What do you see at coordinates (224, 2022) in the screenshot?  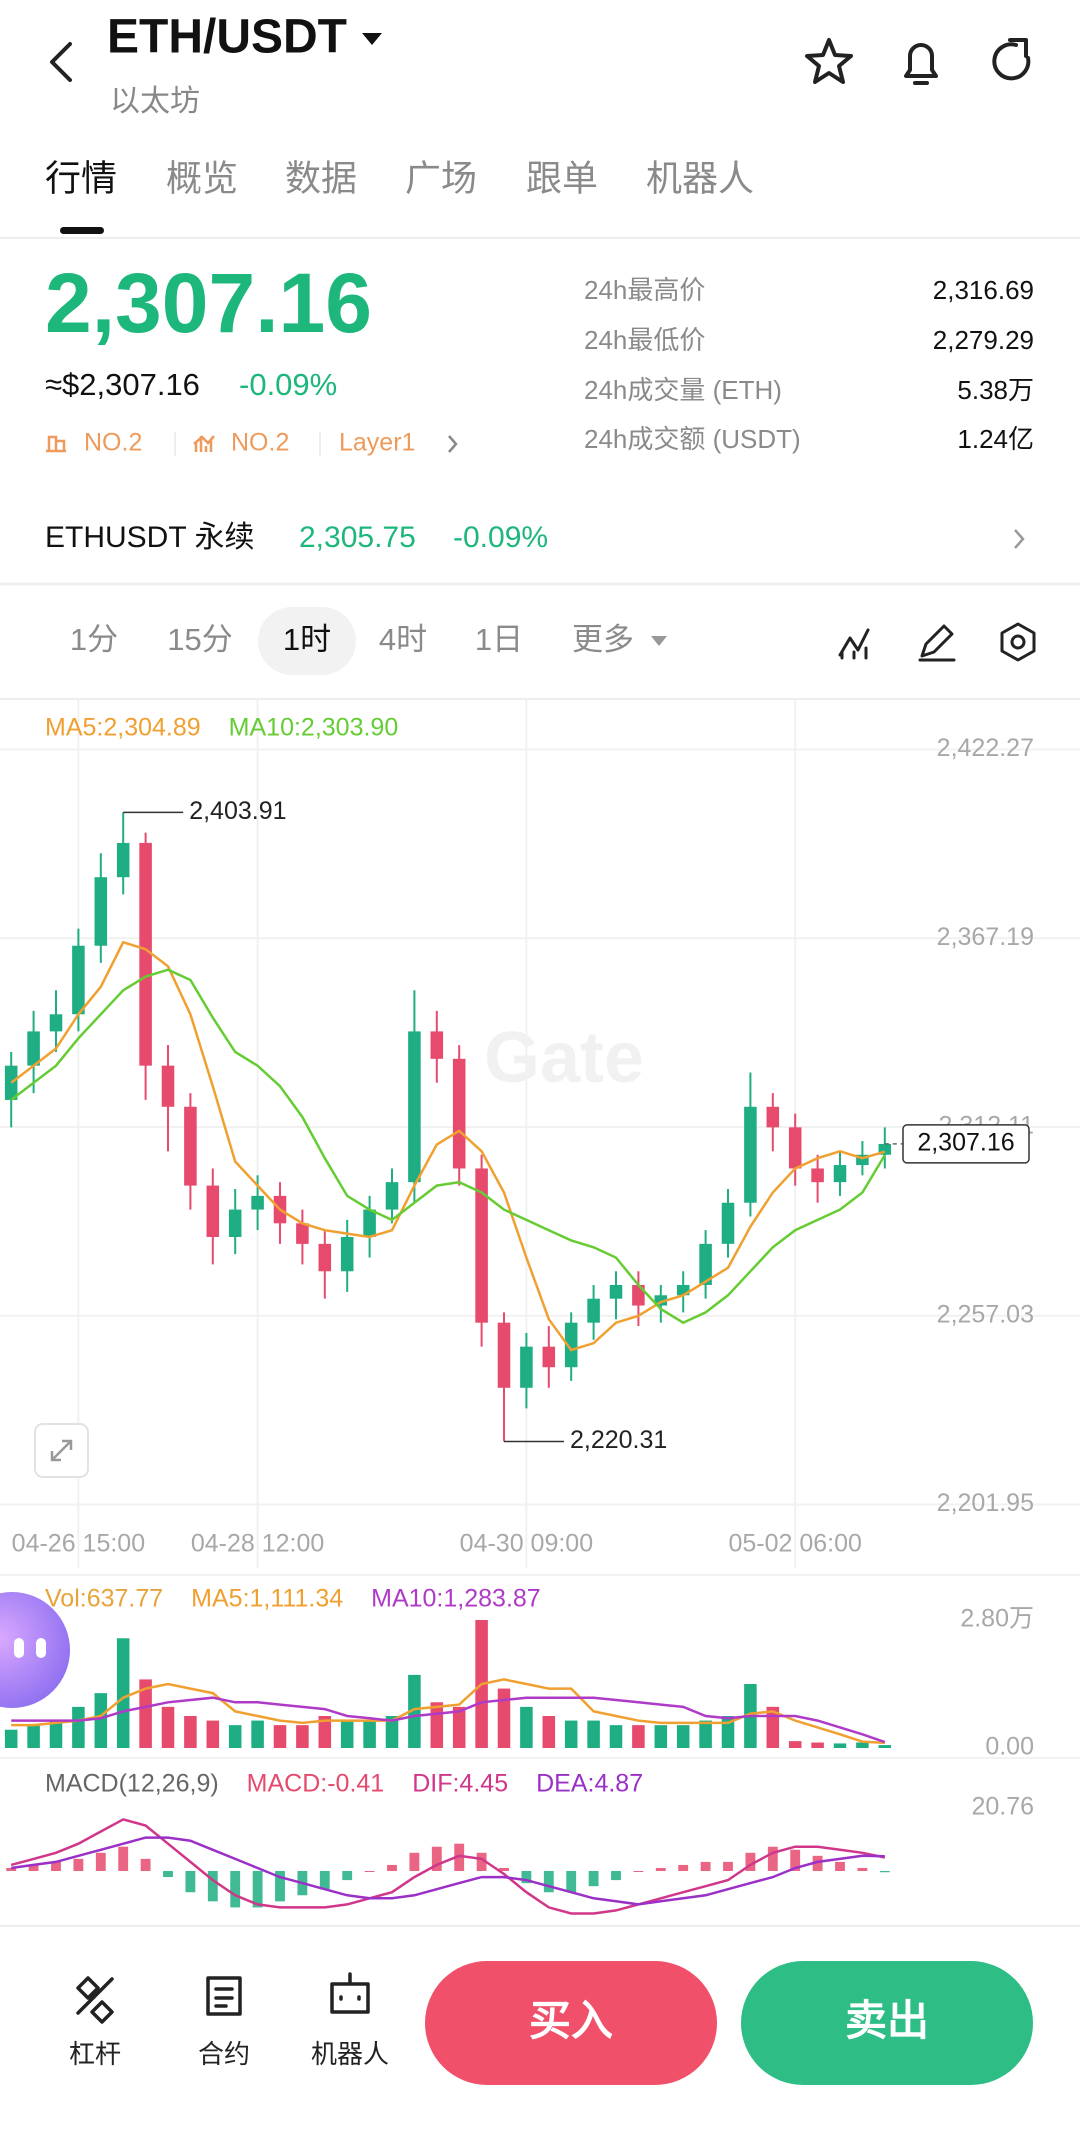 I see `contract-button: 合约` at bounding box center [224, 2022].